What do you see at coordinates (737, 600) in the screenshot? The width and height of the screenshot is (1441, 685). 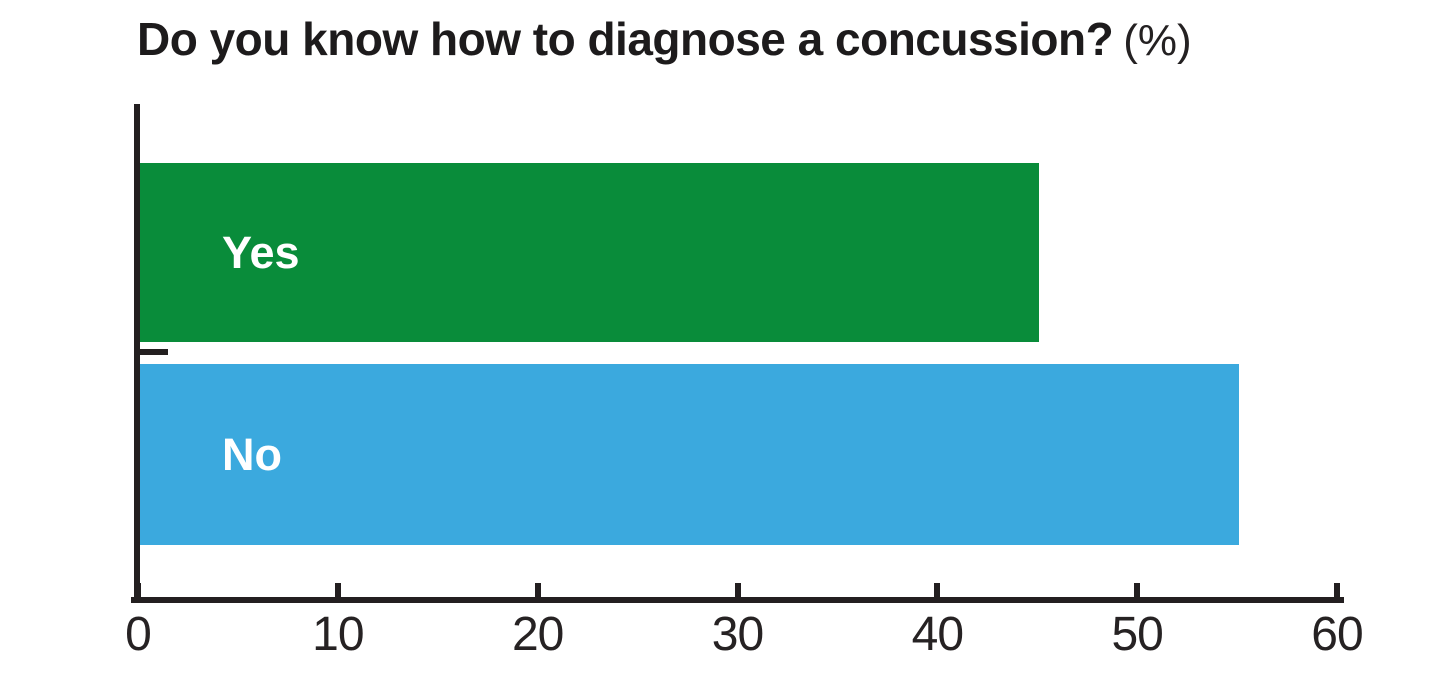 I see `x-axis-line` at bounding box center [737, 600].